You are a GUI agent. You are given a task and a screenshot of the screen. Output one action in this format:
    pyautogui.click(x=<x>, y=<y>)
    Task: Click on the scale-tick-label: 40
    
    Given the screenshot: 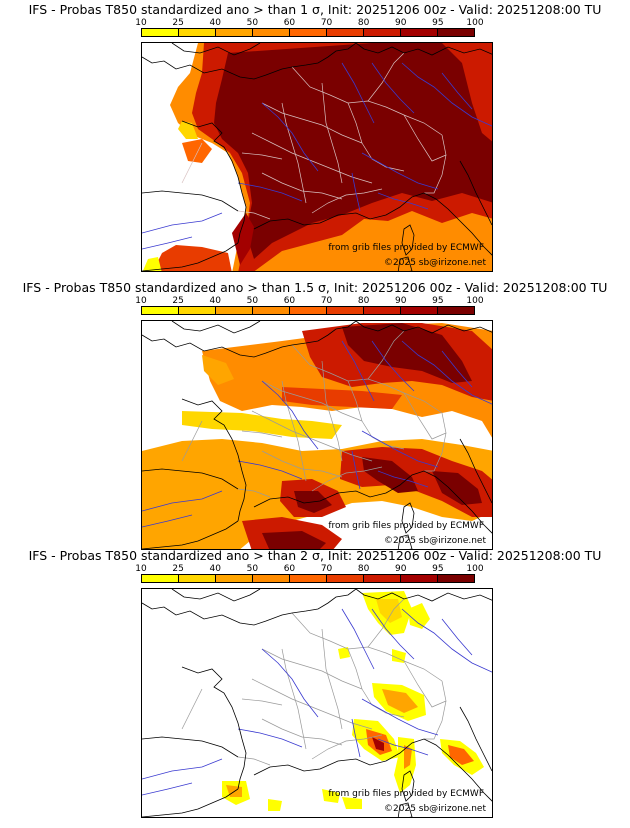 What is the action you would take?
    pyautogui.click(x=215, y=569)
    